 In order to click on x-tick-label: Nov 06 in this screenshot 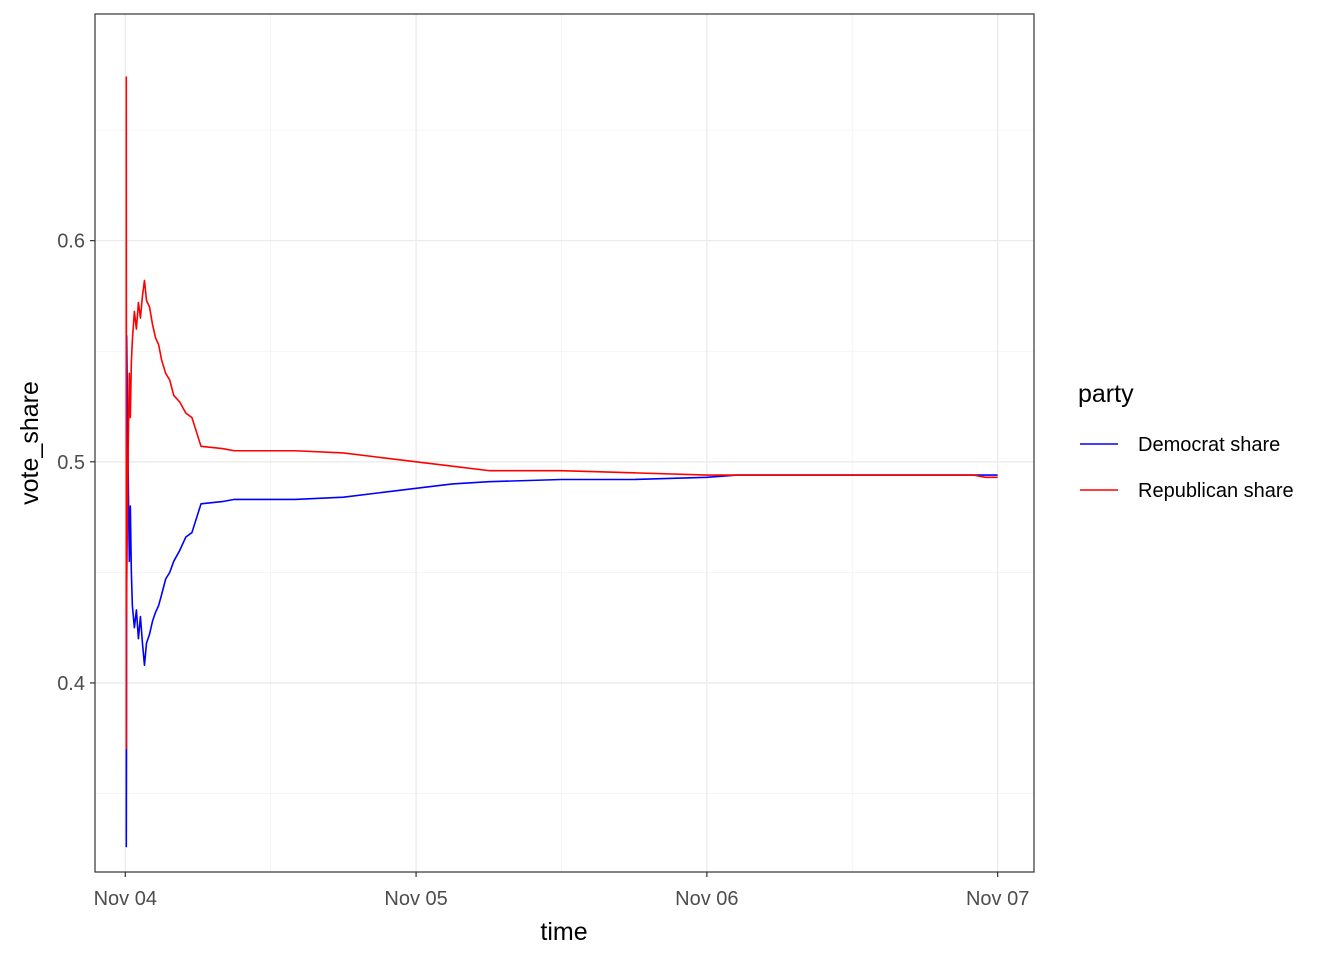, I will do `click(706, 899)`.